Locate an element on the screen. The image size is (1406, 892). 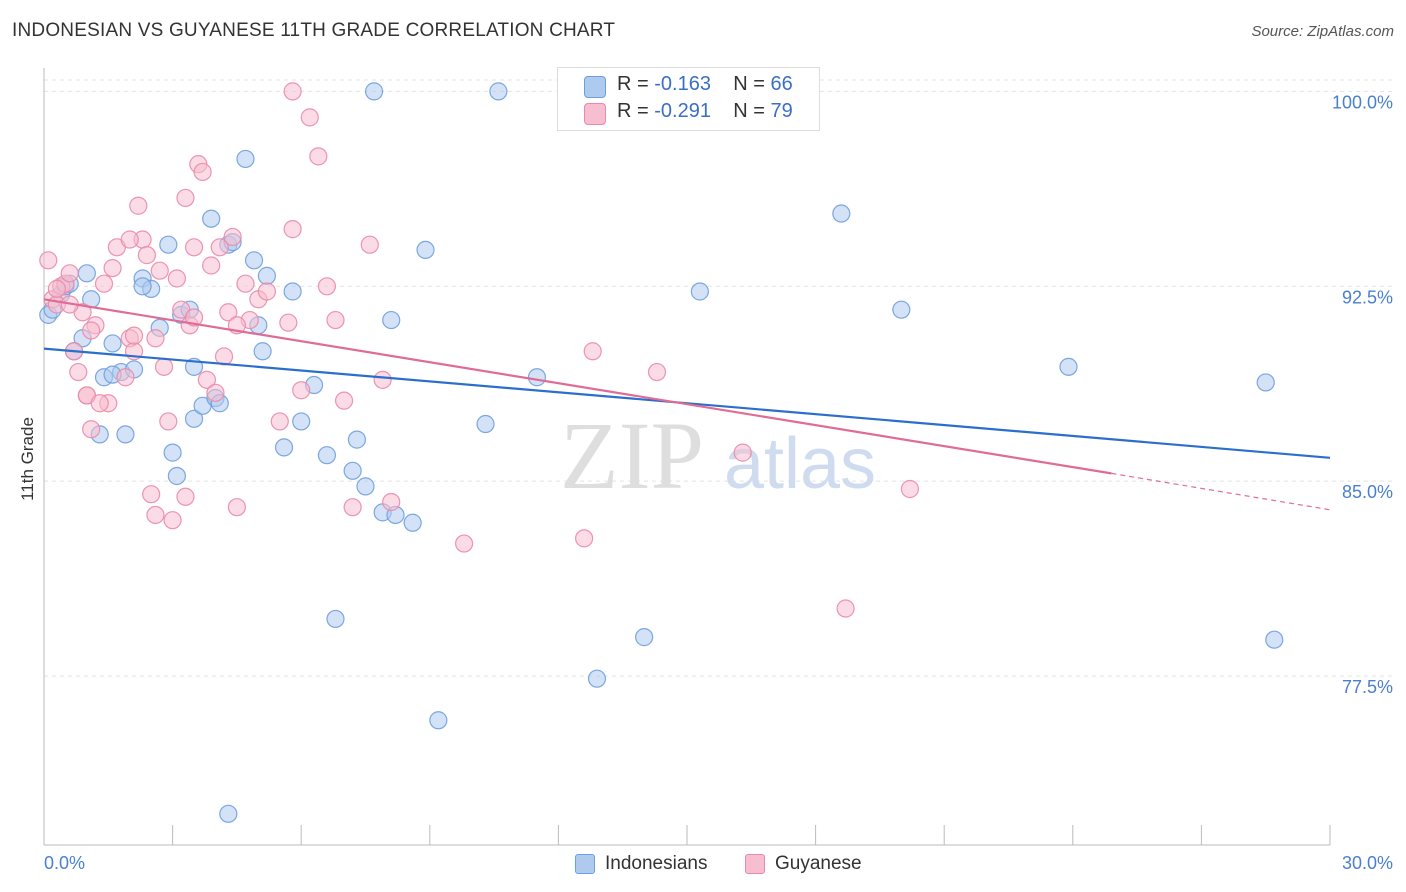
watermark: ZIP atlas is located at coordinates (718, 455).